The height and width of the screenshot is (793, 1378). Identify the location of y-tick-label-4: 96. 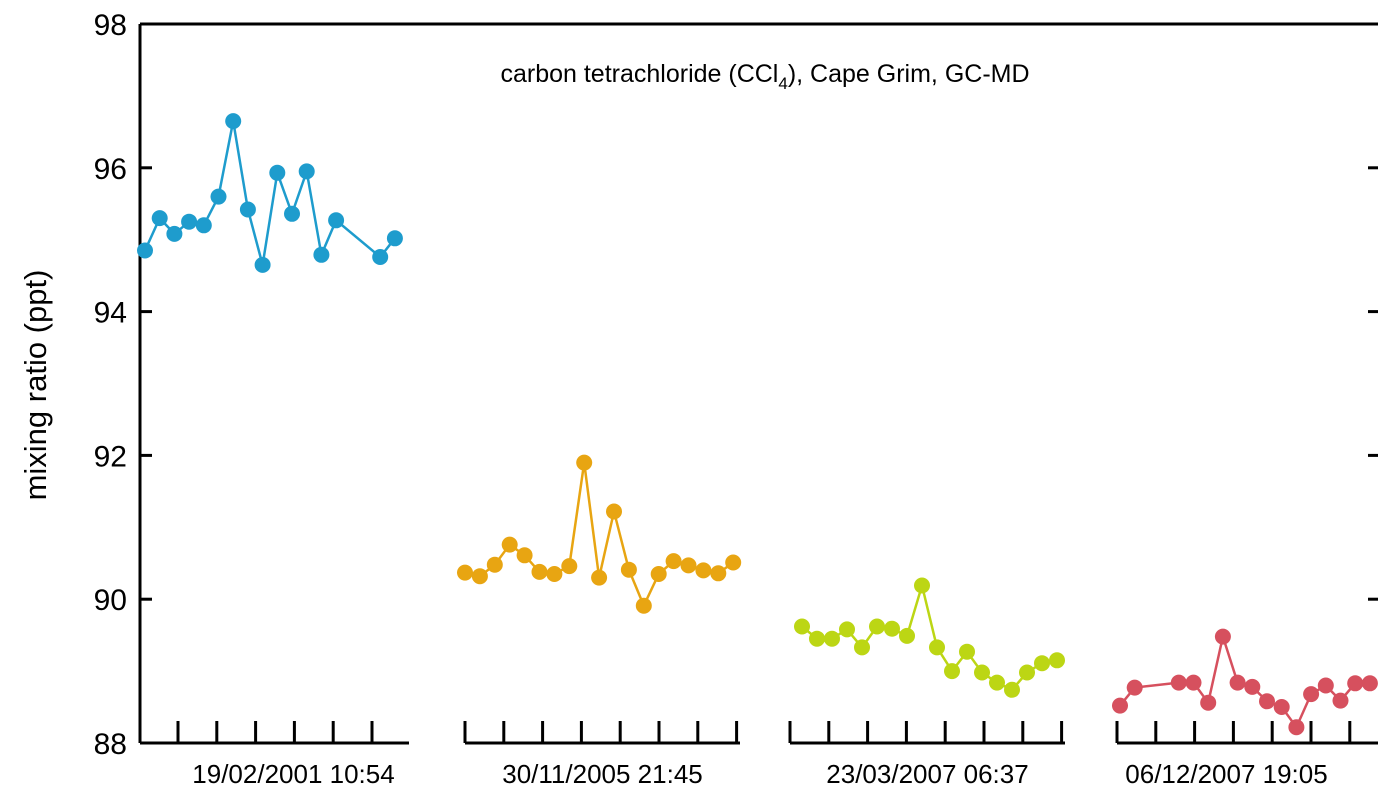
(110, 169).